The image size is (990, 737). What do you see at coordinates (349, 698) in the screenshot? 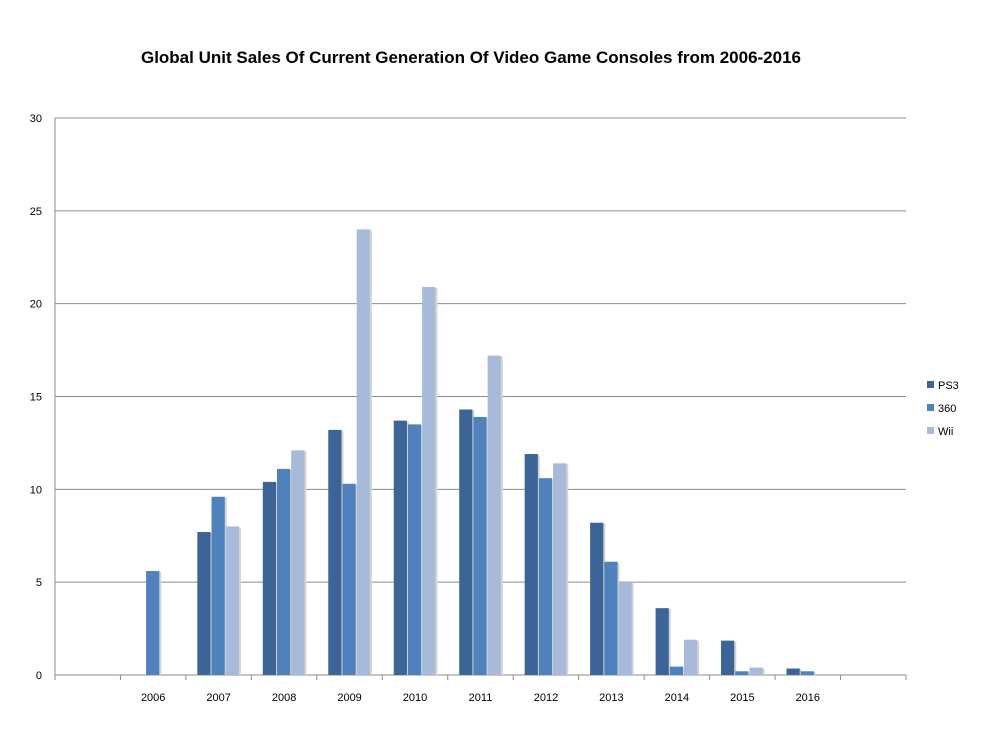
I see `x-tick-label: 2009` at bounding box center [349, 698].